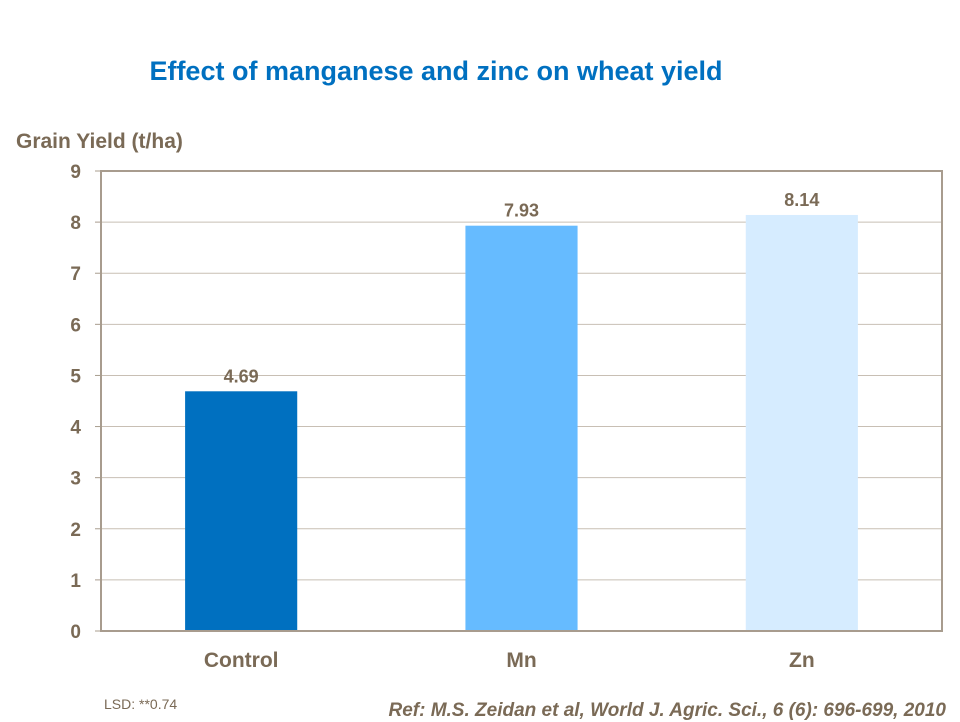  What do you see at coordinates (241, 376) in the screenshot?
I see `data-label: 4.69` at bounding box center [241, 376].